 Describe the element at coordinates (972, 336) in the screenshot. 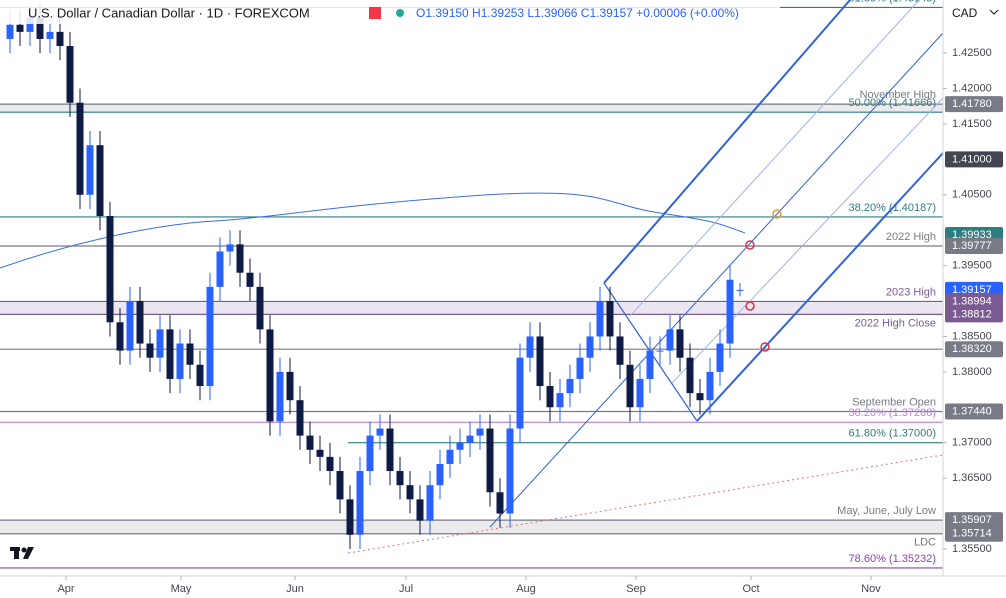

I see `y-tick-label: 1.38500` at that location.